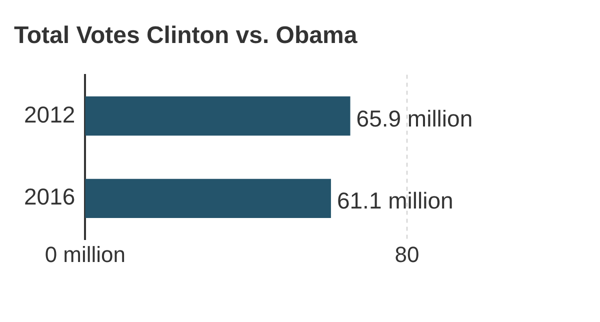  What do you see at coordinates (186, 36) in the screenshot?
I see `chart-title: Total Votes Clinton vs. Obama` at bounding box center [186, 36].